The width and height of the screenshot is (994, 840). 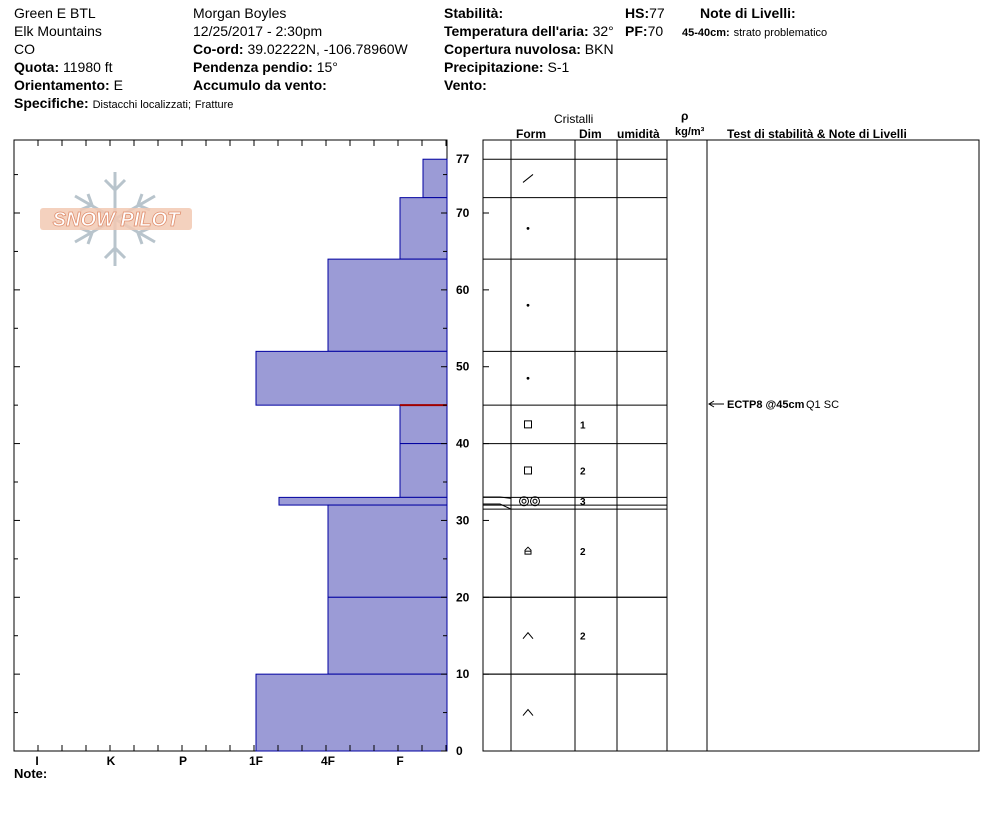 I want to click on form-hoar-icon-a-inner, so click(x=524, y=501).